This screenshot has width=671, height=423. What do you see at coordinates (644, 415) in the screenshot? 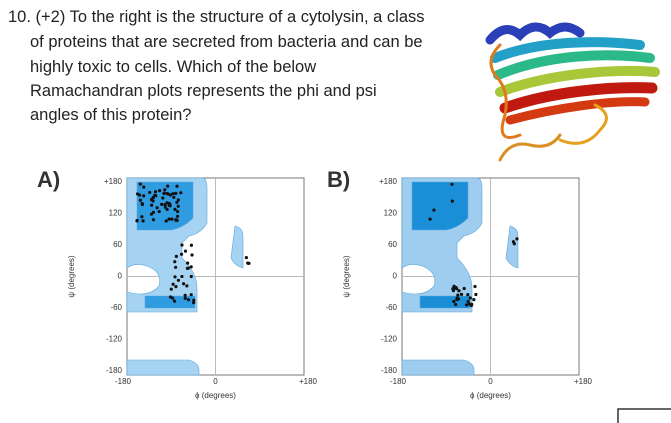
I see `answer-box` at bounding box center [644, 415].